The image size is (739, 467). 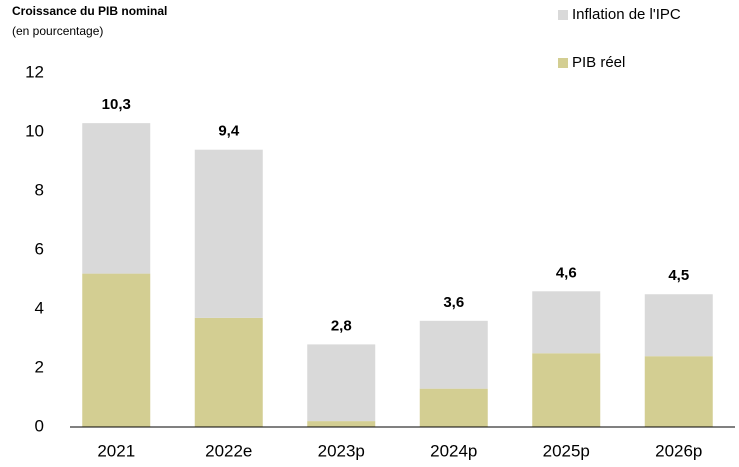 I want to click on x-tick-label: 2026p, so click(x=678, y=450).